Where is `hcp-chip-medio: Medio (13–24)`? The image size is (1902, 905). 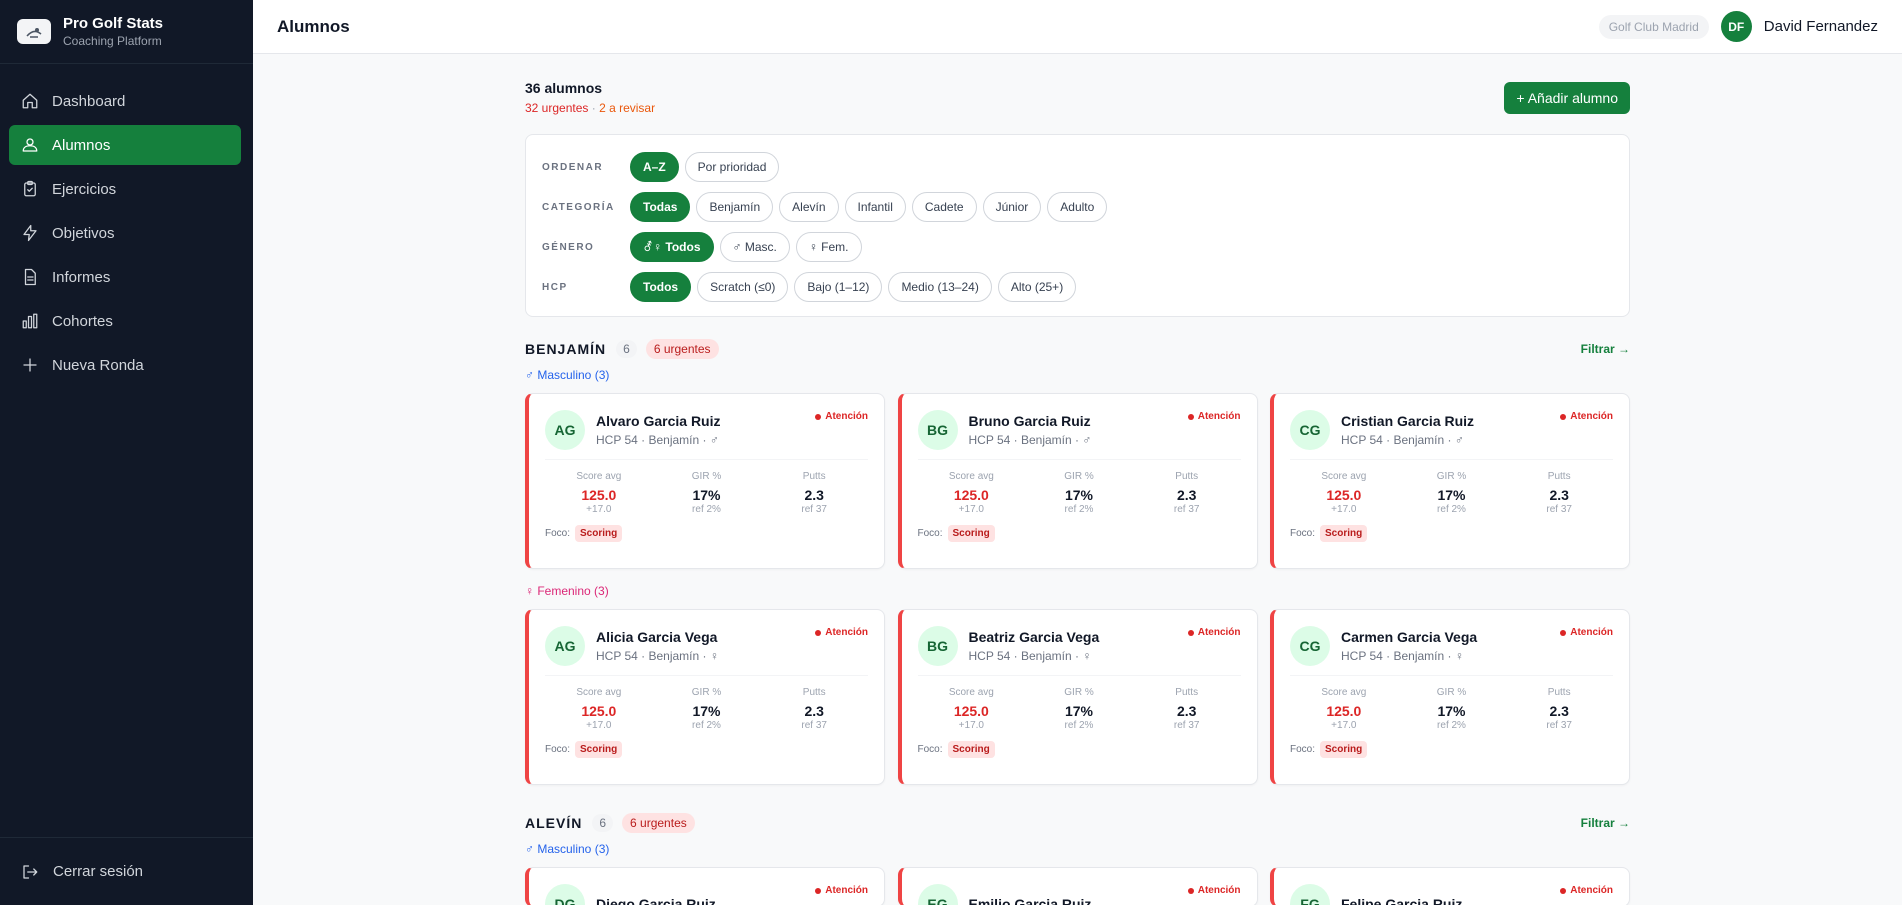 hcp-chip-medio: Medio (13–24) is located at coordinates (940, 287).